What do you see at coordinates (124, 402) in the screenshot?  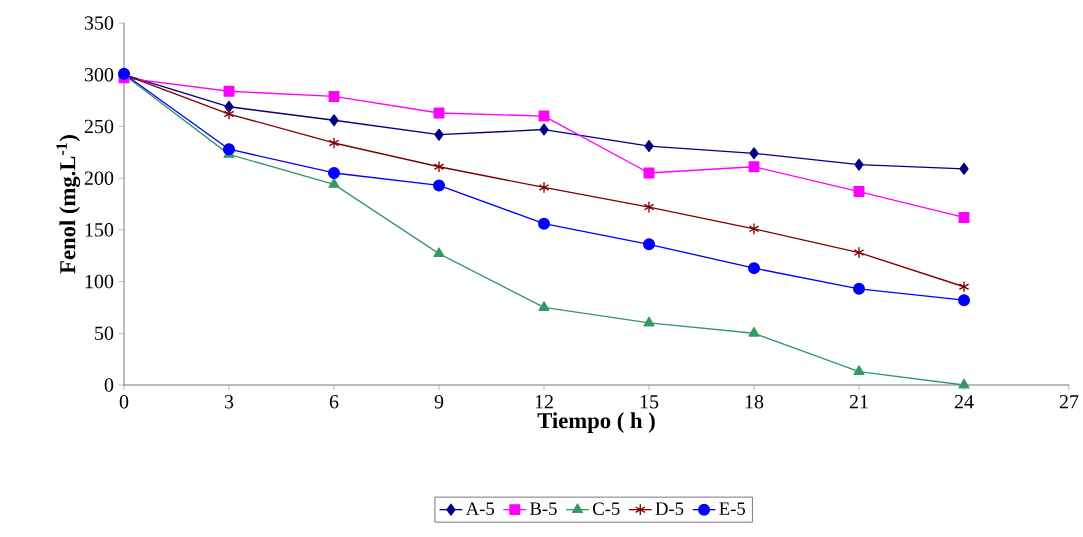 I see `x-tick-label: 0` at bounding box center [124, 402].